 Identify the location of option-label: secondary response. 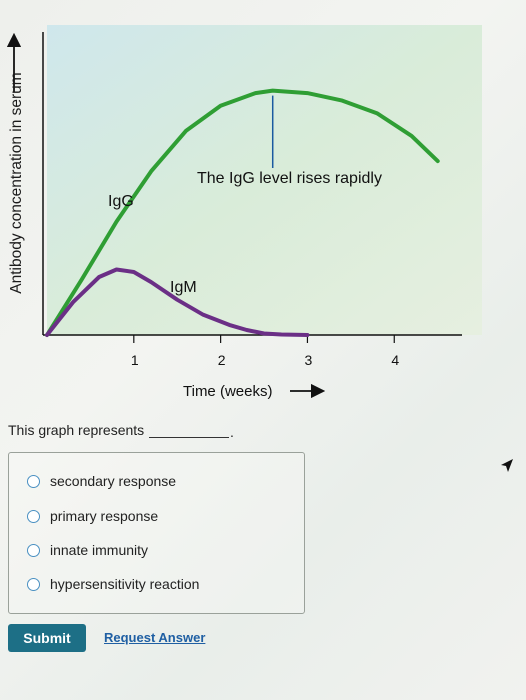
(113, 481).